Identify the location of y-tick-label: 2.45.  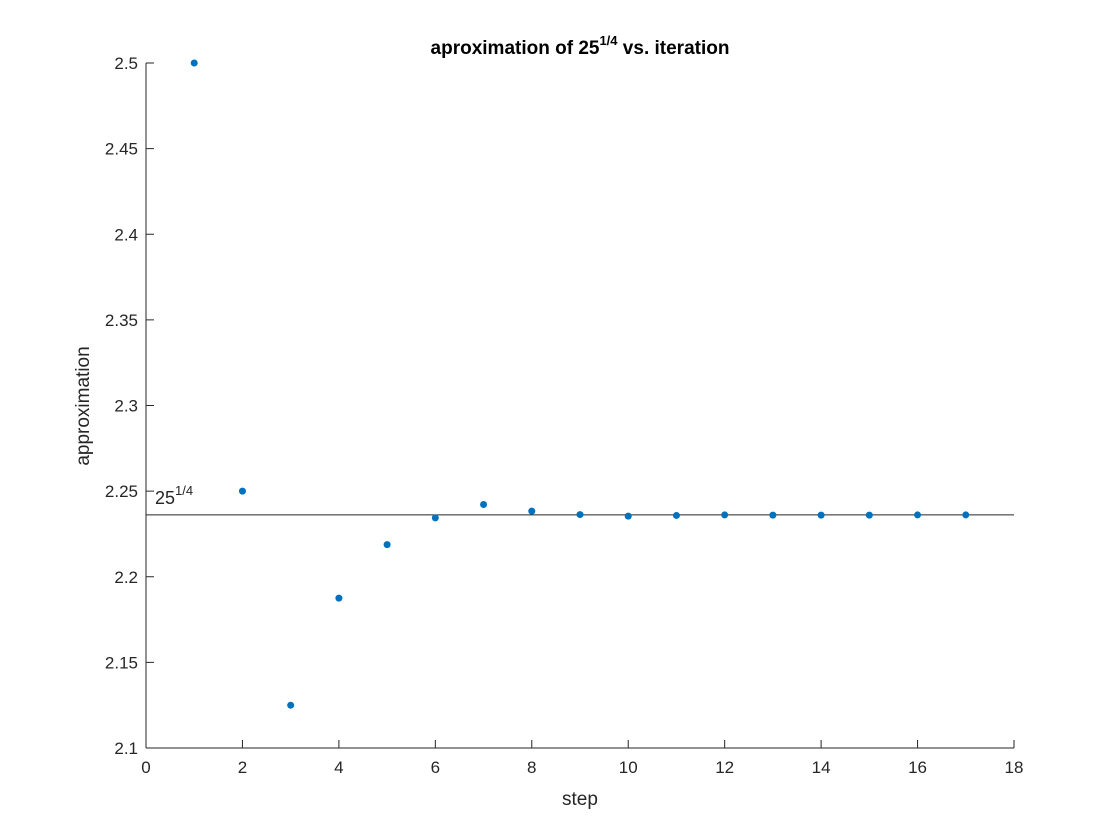
(121, 149).